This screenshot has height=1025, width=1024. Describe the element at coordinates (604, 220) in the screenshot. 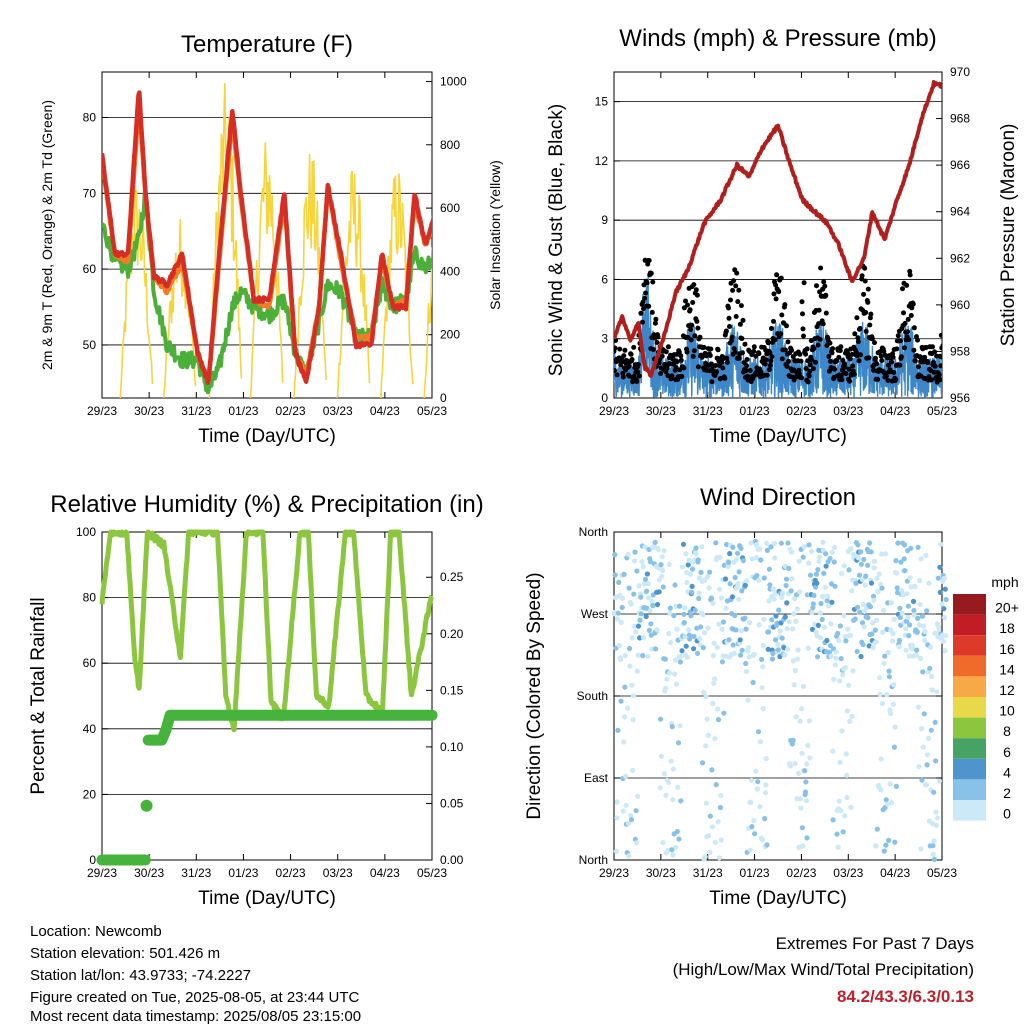

I see `y-tick-label: 9` at that location.